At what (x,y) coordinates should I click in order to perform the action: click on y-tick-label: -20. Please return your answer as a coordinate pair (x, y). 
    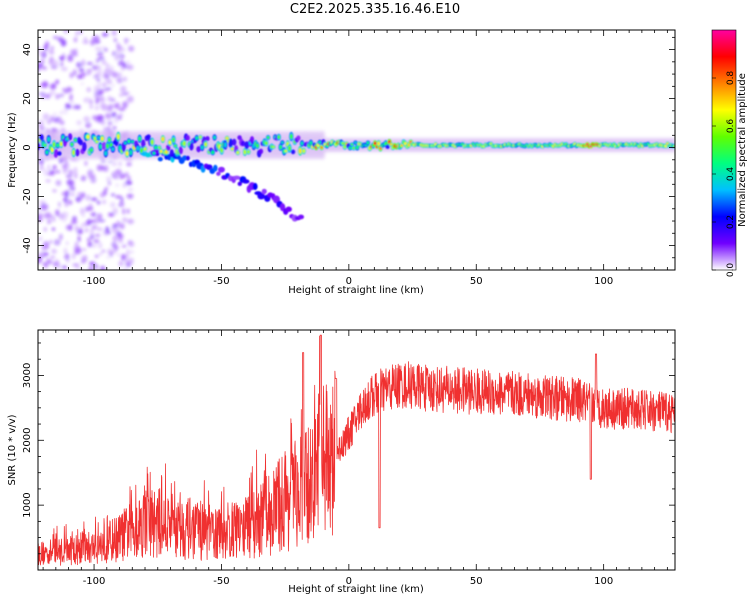
    Looking at the image, I should click on (27, 196).